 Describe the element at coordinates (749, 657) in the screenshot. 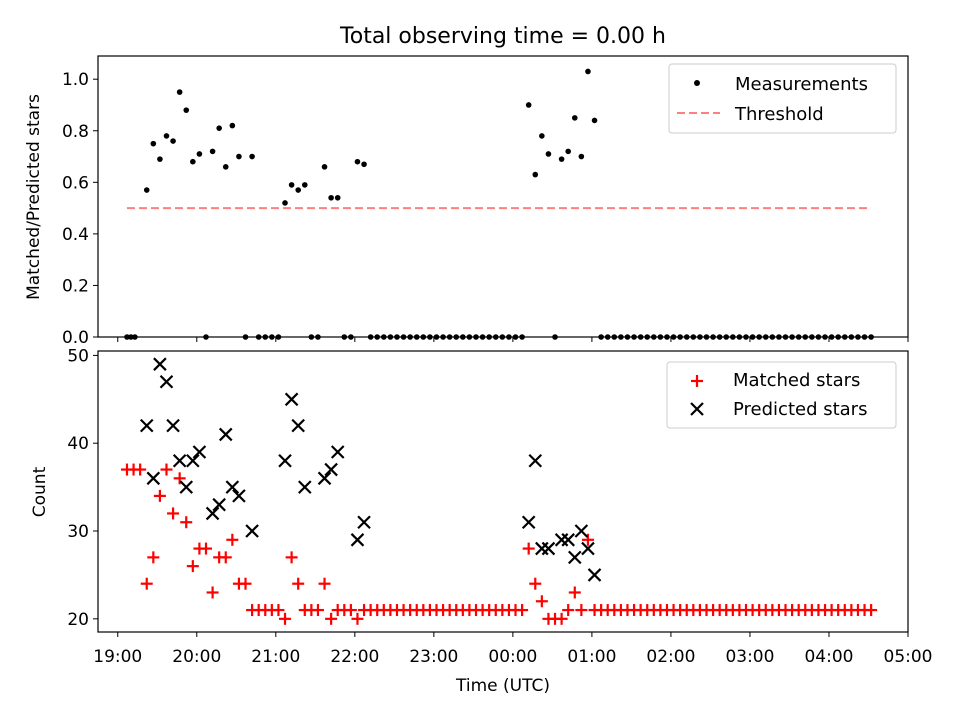

I see `x-tick-label: 03:00` at that location.